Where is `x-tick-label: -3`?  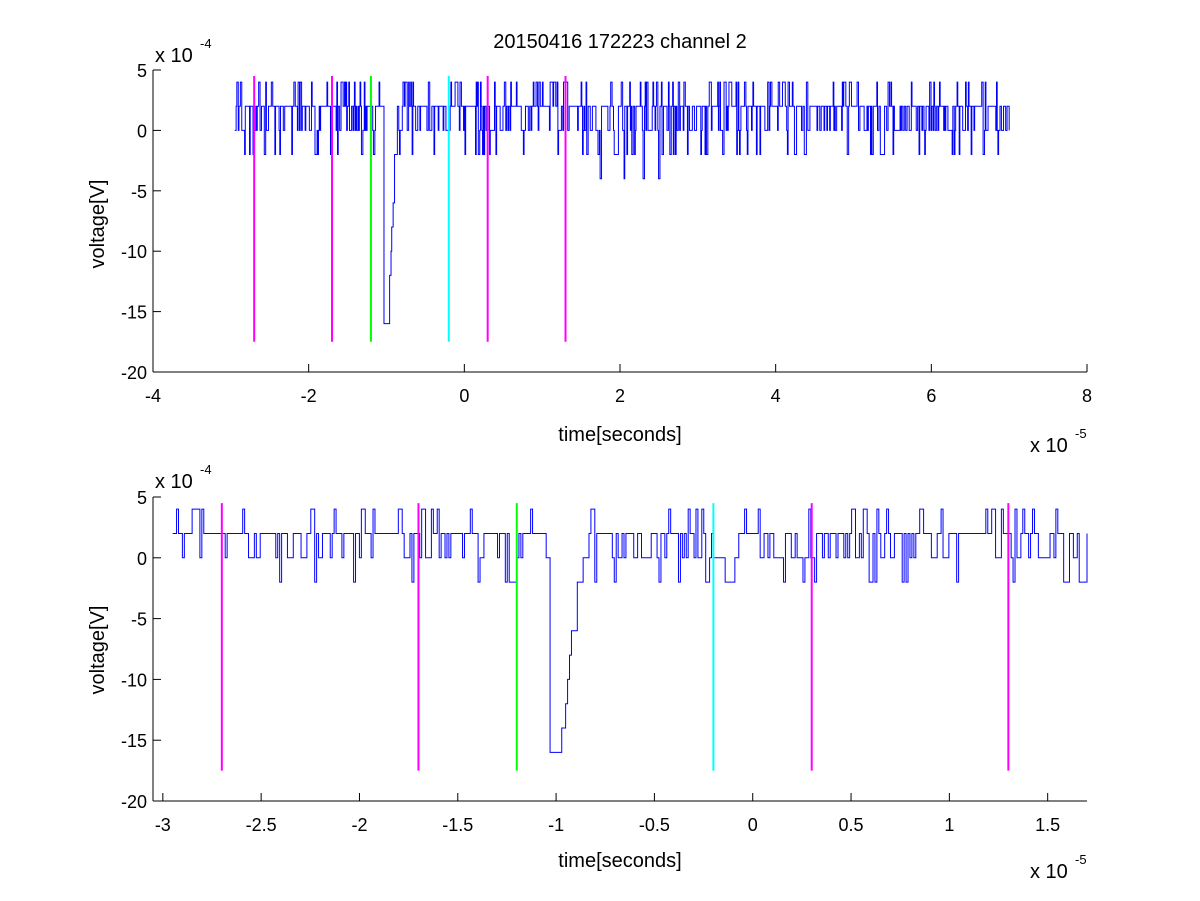
x-tick-label: -3 is located at coordinates (163, 825).